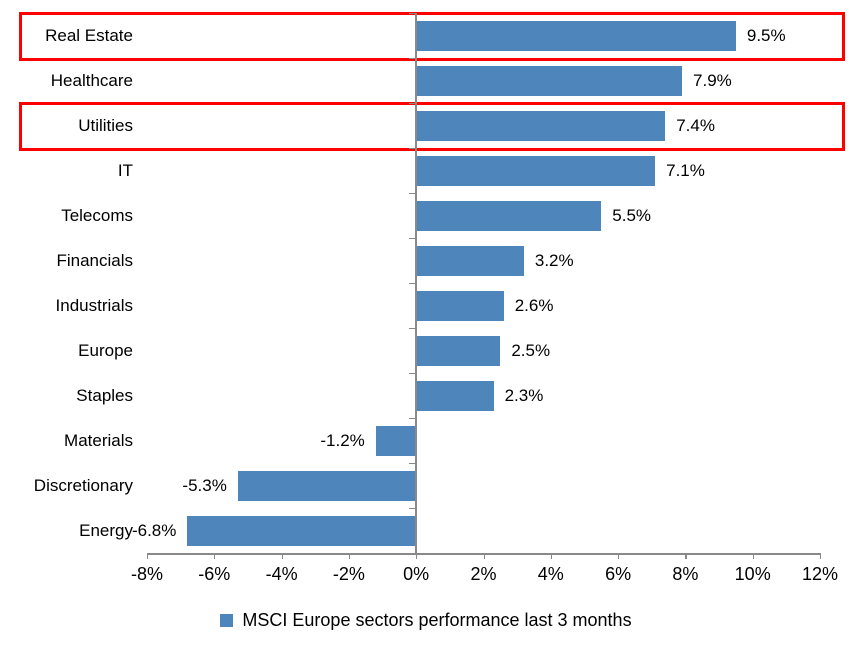  What do you see at coordinates (752, 574) in the screenshot?
I see `x-tick-label: 10%` at bounding box center [752, 574].